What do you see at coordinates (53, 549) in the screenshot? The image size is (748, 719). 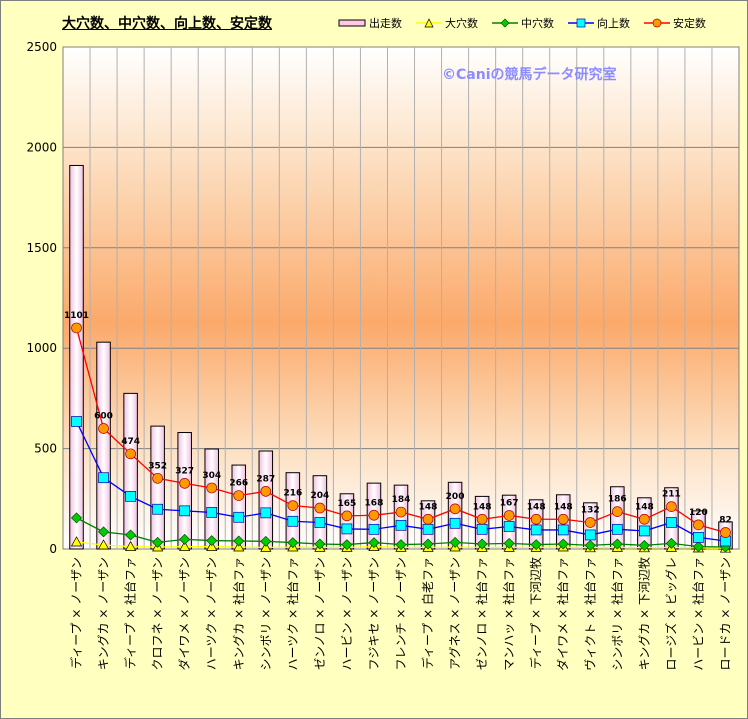 I see `y-tick-label: 0` at bounding box center [53, 549].